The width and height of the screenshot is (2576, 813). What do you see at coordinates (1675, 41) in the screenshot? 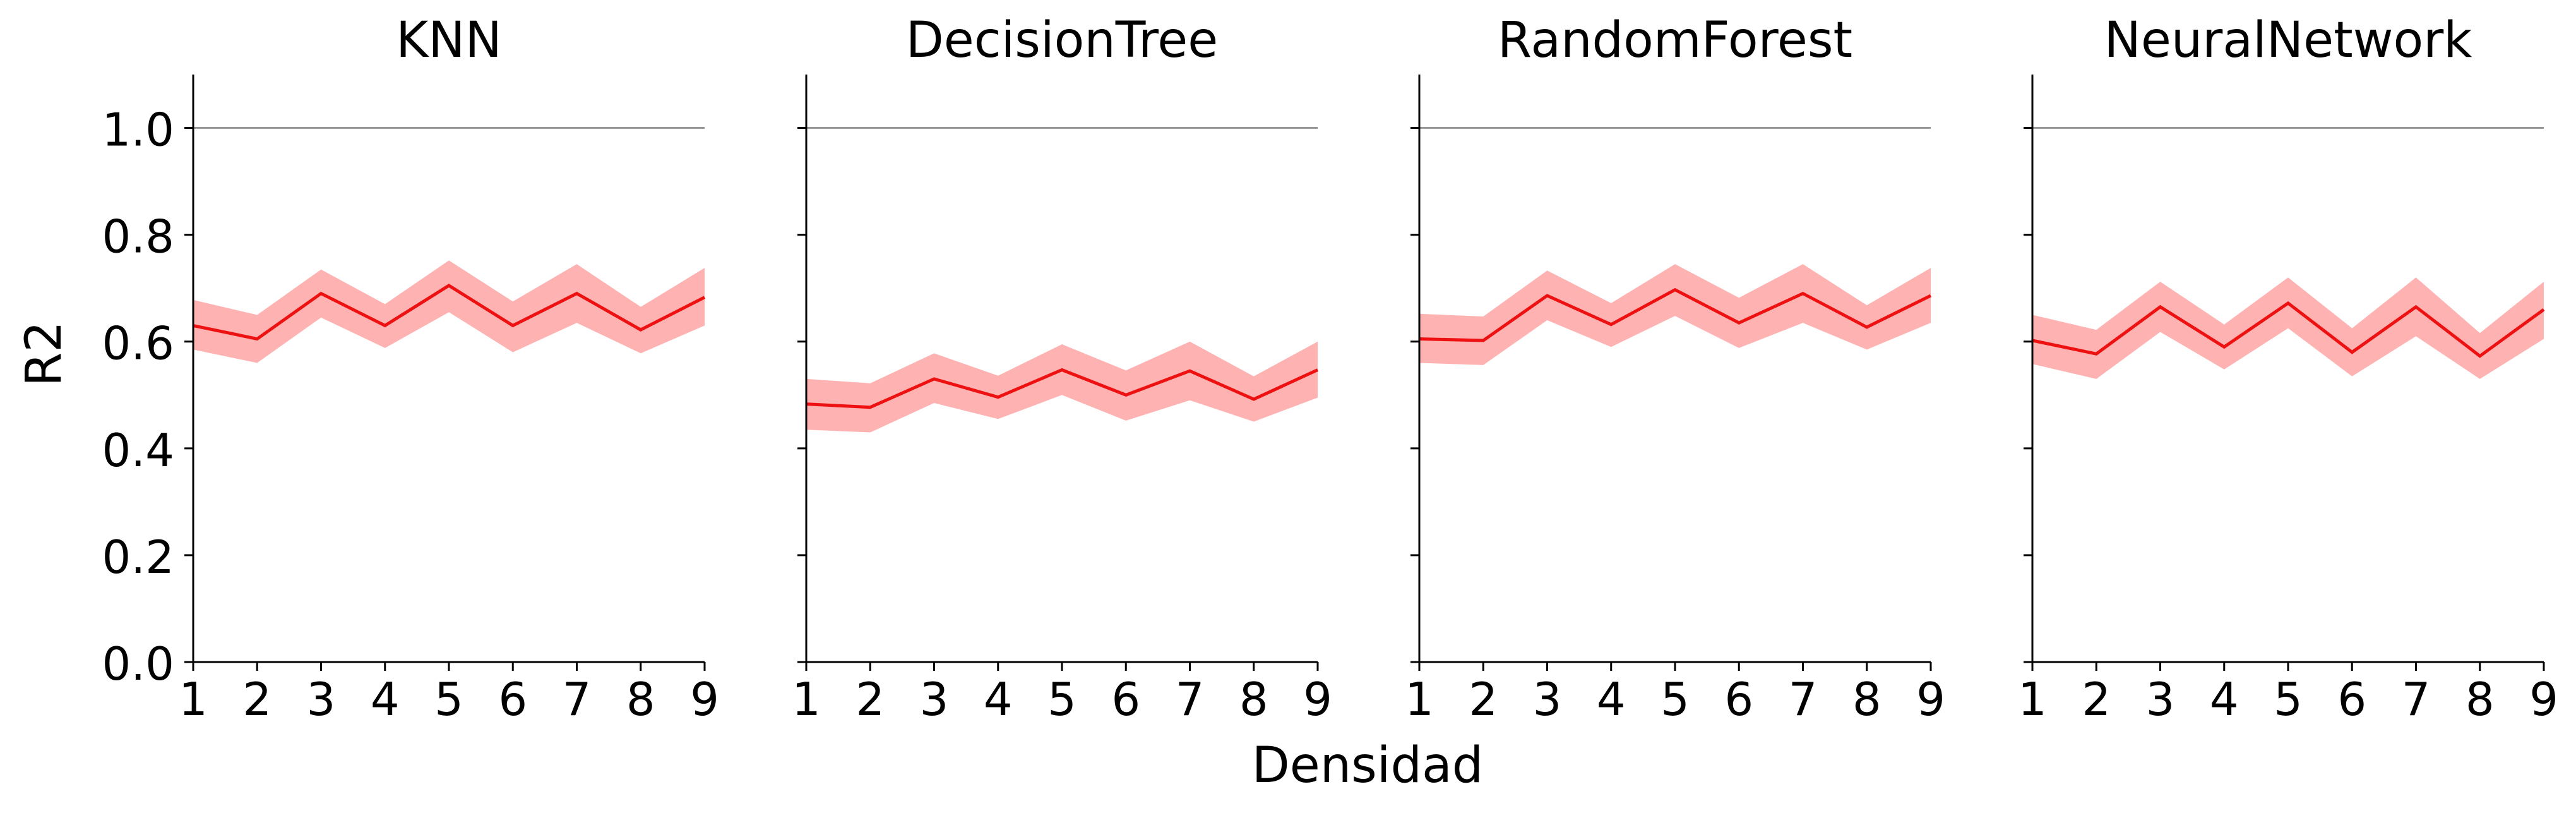
I see `panel-title: RandomForest` at bounding box center [1675, 41].